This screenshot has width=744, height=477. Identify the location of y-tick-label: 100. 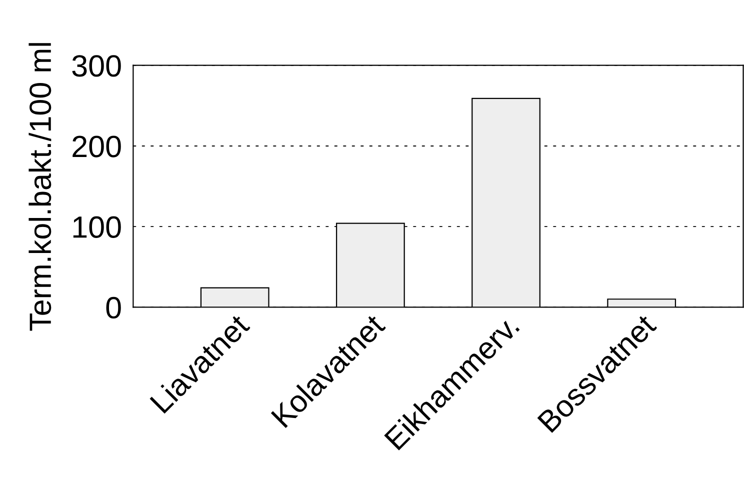
(97, 227).